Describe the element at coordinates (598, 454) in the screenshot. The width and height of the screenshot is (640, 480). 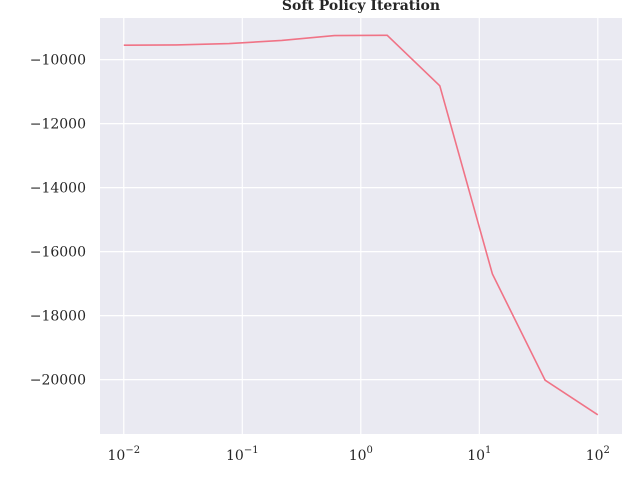
I see `x-tick-label: 10²` at that location.